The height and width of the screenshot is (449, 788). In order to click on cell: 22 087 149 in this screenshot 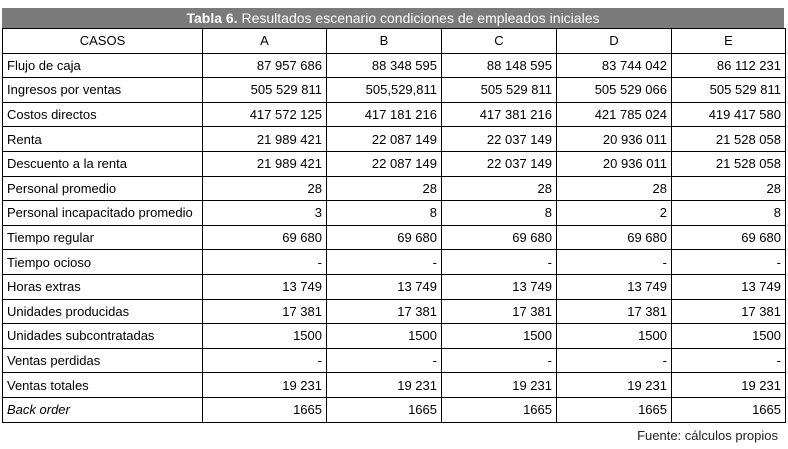, I will do `click(384, 163)`.